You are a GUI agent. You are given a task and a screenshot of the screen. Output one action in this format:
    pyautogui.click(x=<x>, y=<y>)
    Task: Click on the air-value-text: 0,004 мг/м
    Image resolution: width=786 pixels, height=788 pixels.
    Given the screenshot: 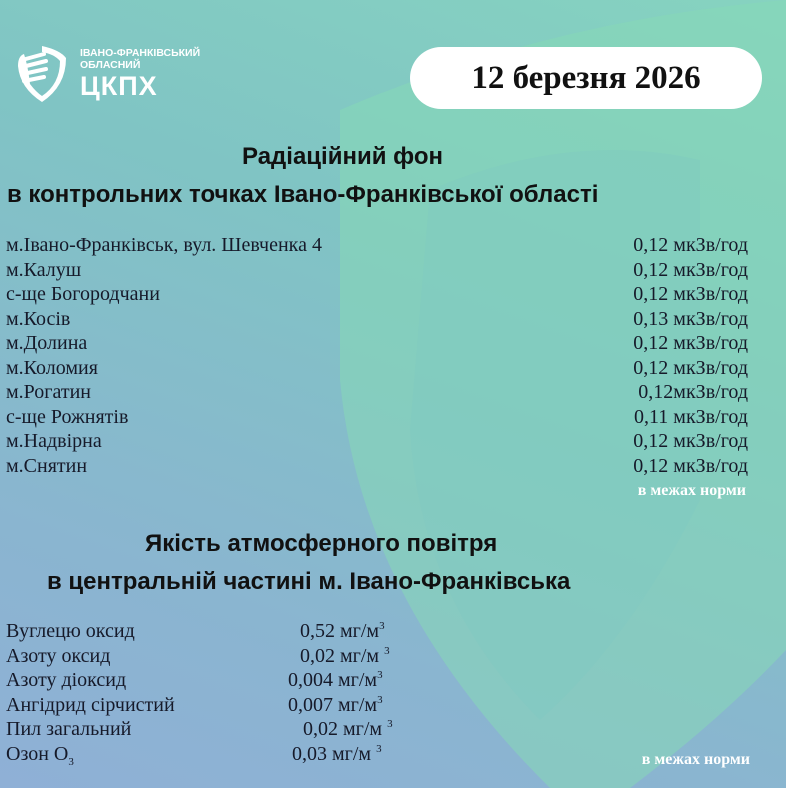 What is the action you would take?
    pyautogui.click(x=333, y=680)
    